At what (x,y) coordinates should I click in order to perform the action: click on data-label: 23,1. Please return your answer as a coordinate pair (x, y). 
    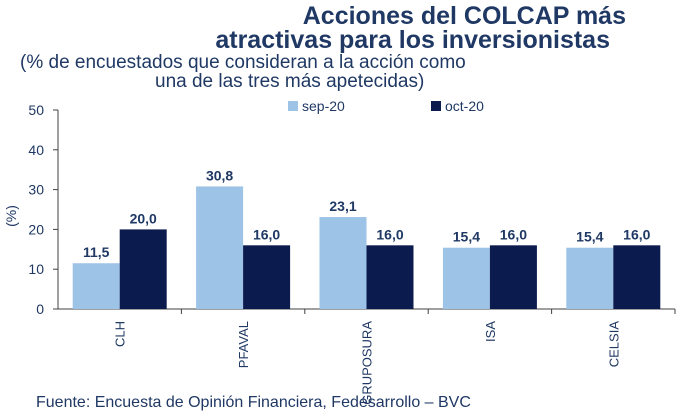
    Looking at the image, I should click on (342, 206).